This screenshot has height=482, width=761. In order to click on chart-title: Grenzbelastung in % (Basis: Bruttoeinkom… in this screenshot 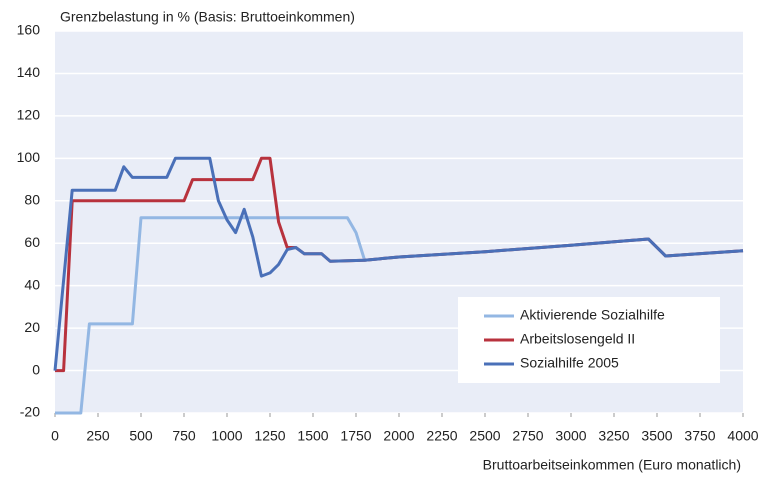, I will do `click(207, 17)`.